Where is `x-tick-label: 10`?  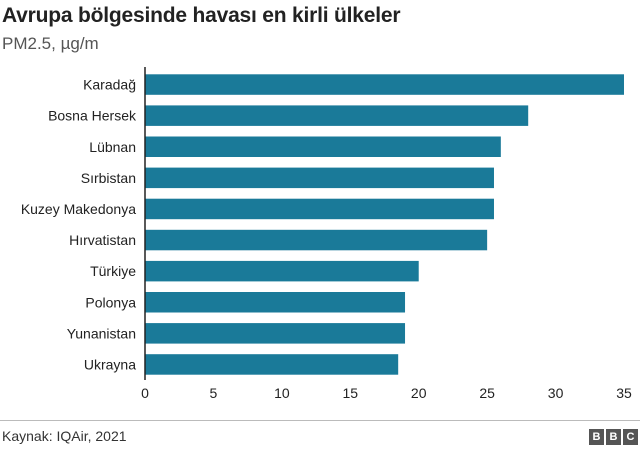
x-tick-label: 10 is located at coordinates (282, 393).